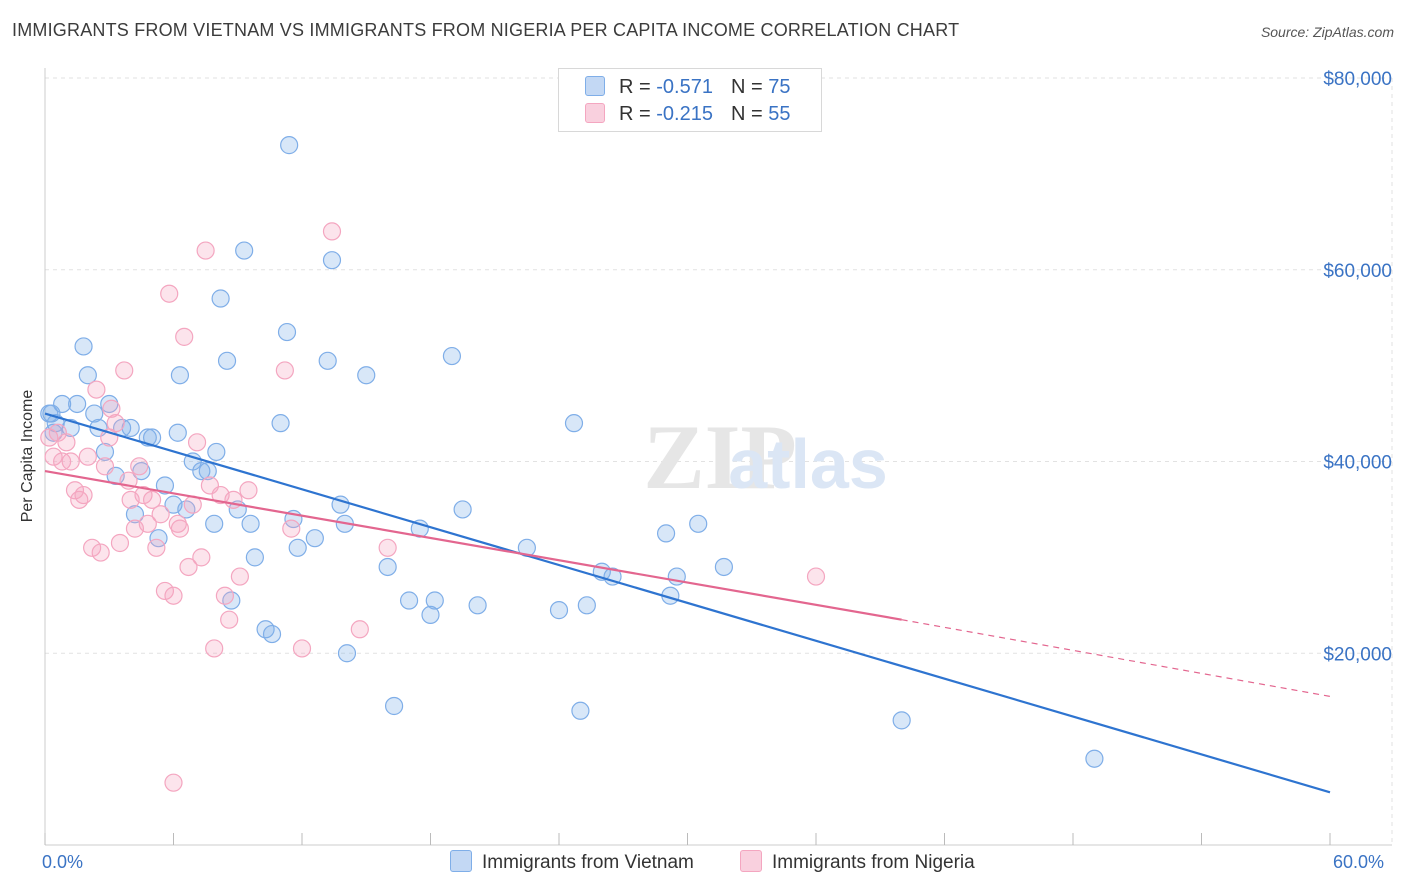 The image size is (1406, 892). Describe the element at coordinates (779, 87) in the screenshot. I see `n-value-vietnam: 75` at that location.